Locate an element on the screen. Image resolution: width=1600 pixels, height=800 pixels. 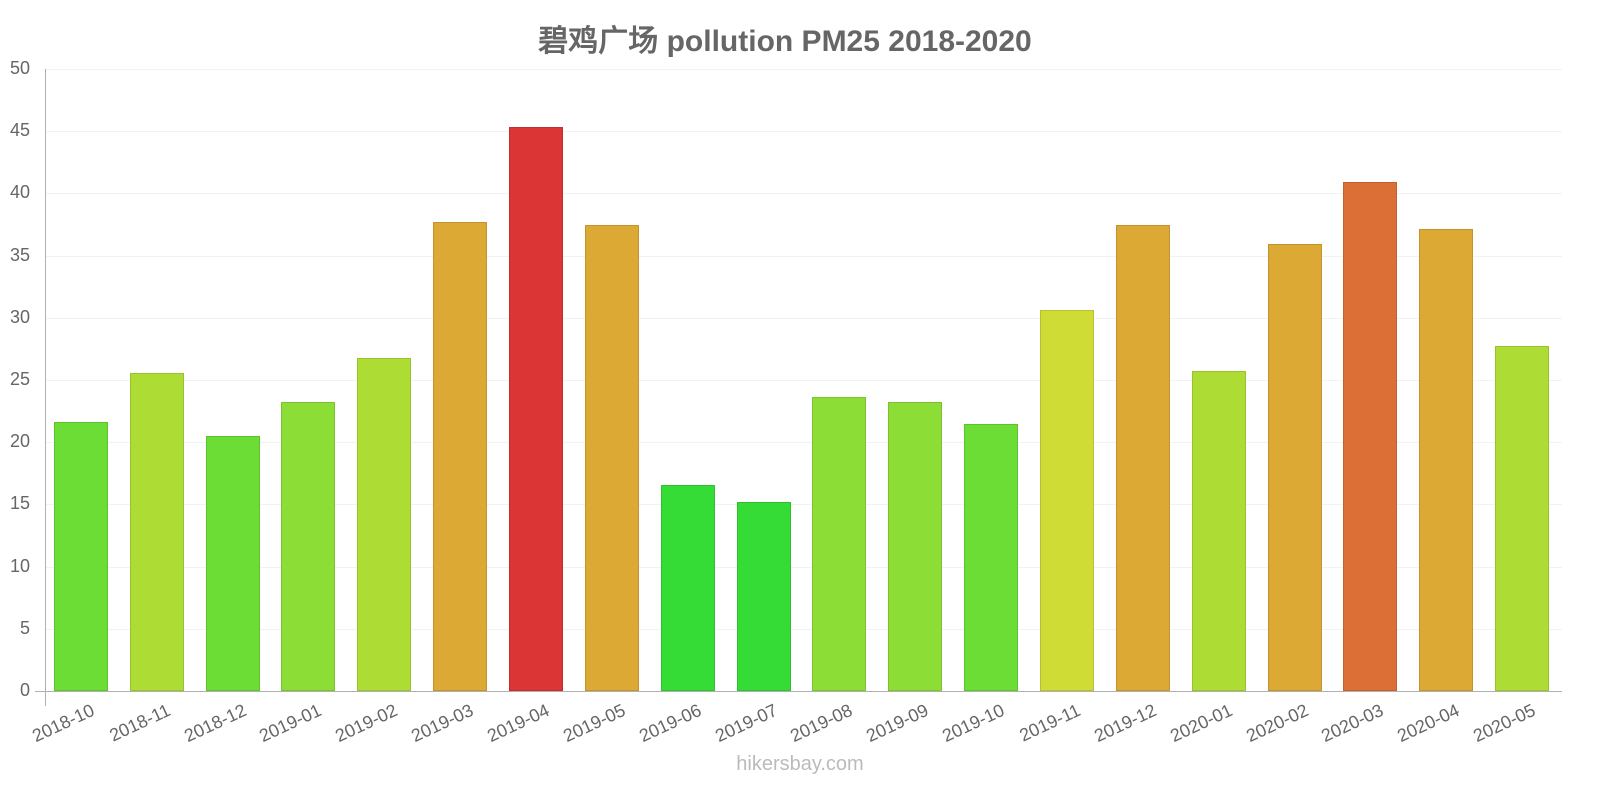
chart-title: 碧鸡广场 pollution PM25 2018-2020 is located at coordinates (785, 41).